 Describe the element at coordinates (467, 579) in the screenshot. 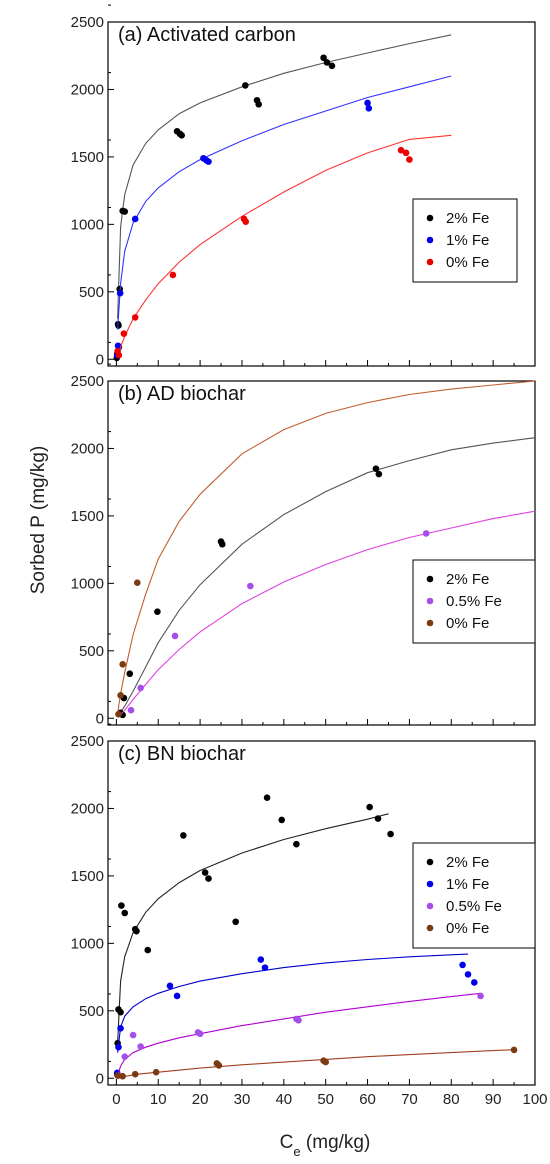

I see `legend-label: 2% Fe` at that location.